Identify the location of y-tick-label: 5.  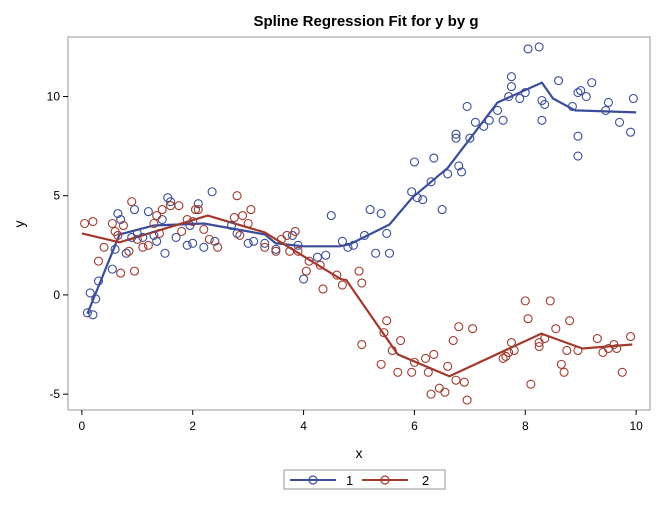
(56, 196).